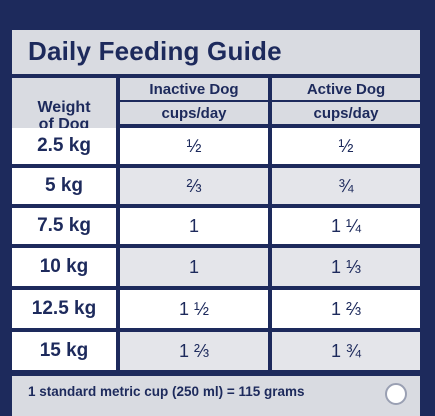  What do you see at coordinates (194, 113) in the screenshot?
I see `inactive-unit-header: cups/day` at bounding box center [194, 113].